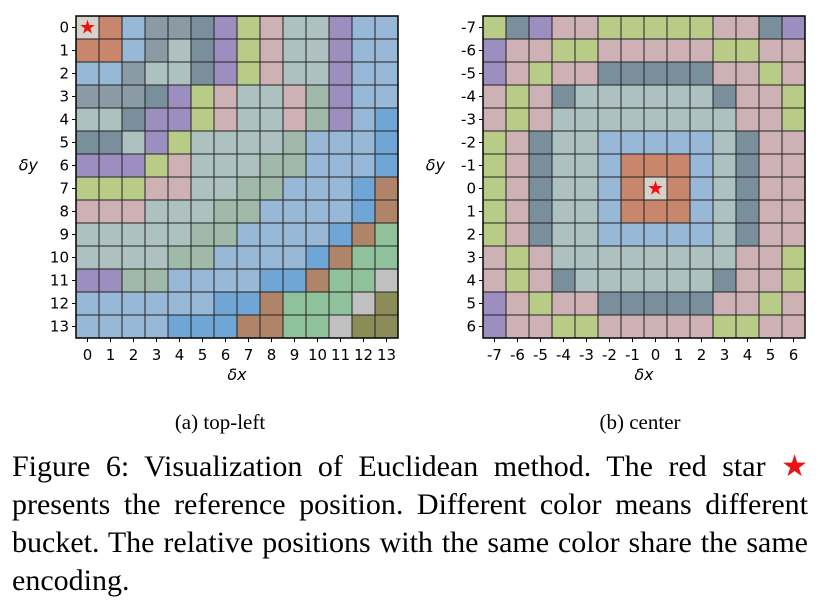 The image size is (820, 610). Describe the element at coordinates (468, 166) in the screenshot. I see `y-tick-label: -1` at that location.